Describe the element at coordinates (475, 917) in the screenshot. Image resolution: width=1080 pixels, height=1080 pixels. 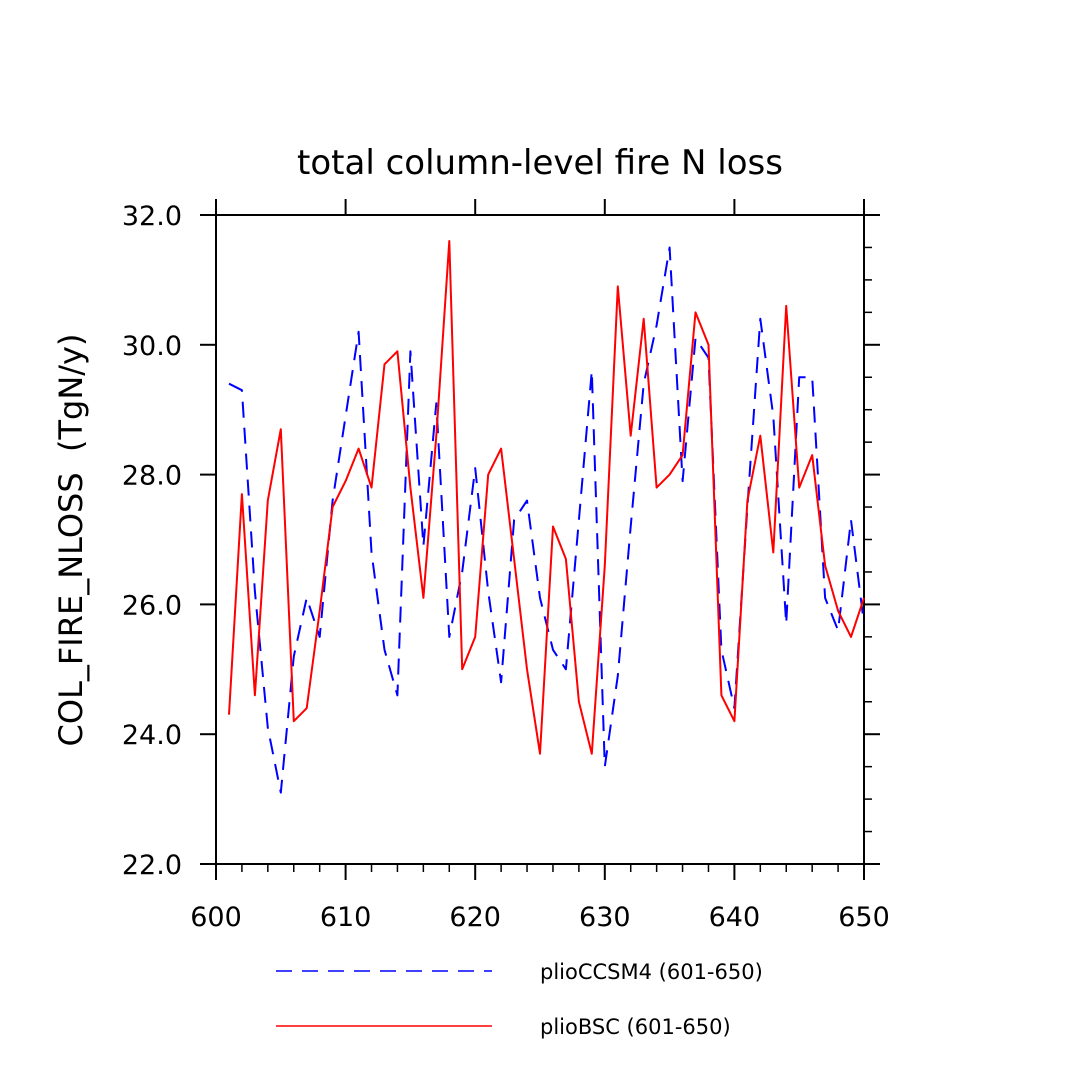
I see `x-tick-label: 620` at that location.